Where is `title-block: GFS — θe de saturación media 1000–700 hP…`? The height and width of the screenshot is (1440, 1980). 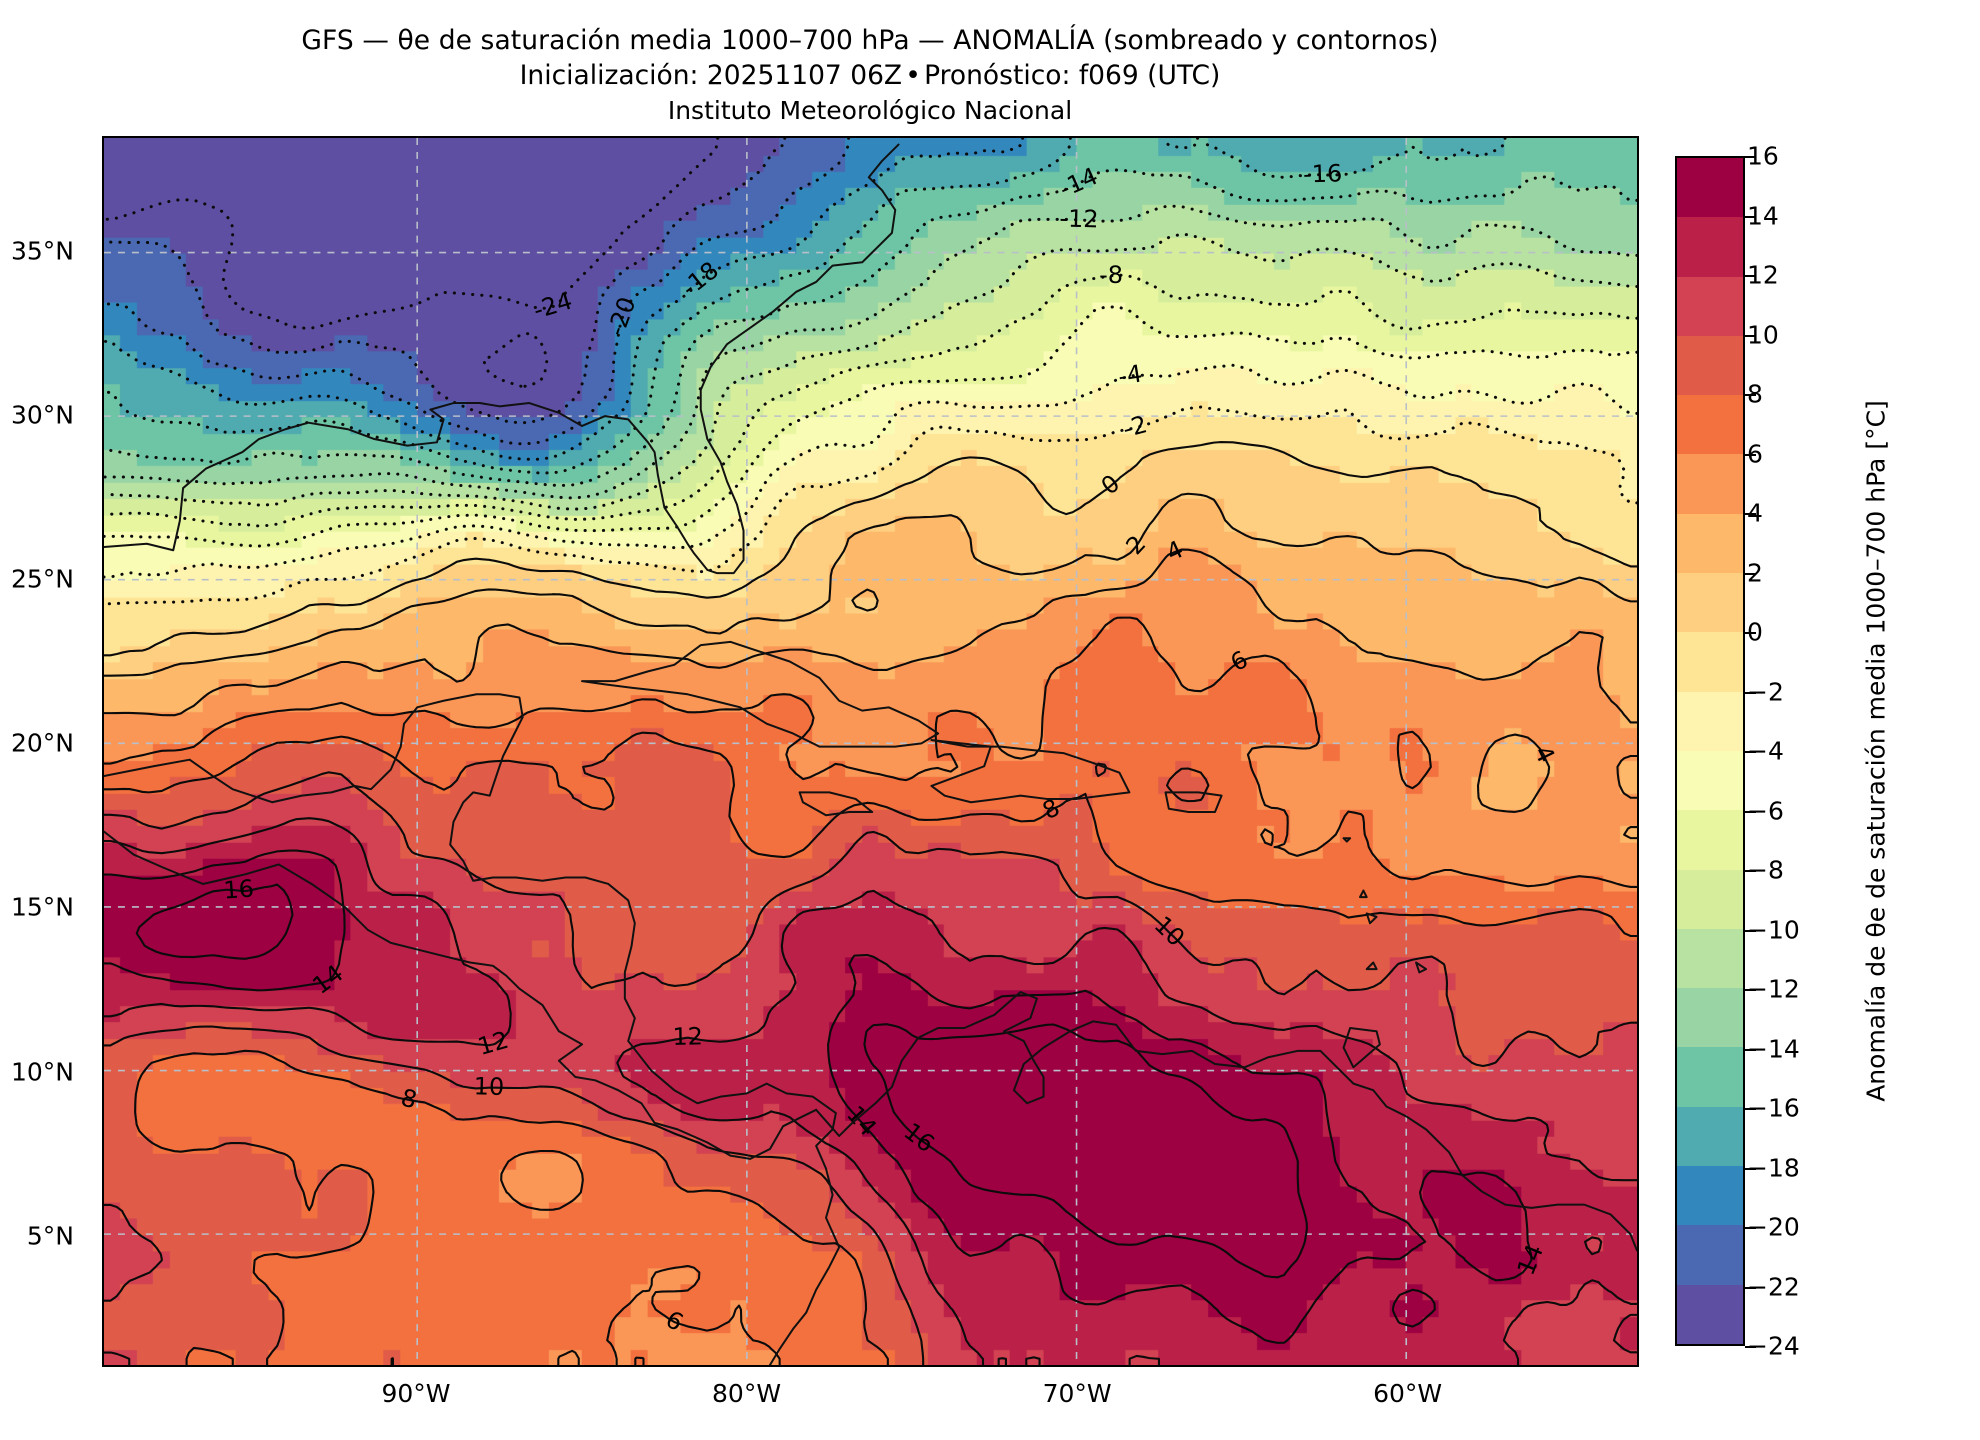 title-block: GFS — θe de saturación media 1000–700 hP… is located at coordinates (870, 63).